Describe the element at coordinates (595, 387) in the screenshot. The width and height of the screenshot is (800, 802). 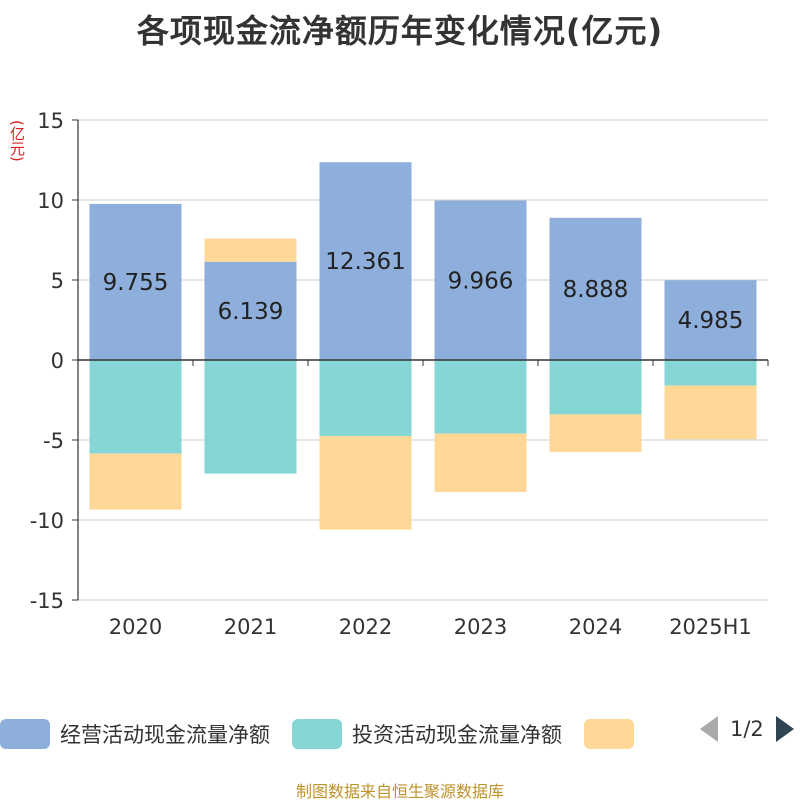
I see `bar-2-2024` at that location.